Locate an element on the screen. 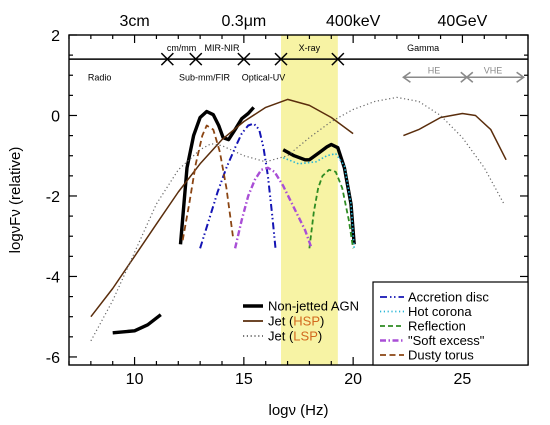 The height and width of the screenshot is (425, 550). x-axis-title: logν (Hz) is located at coordinates (298, 410).